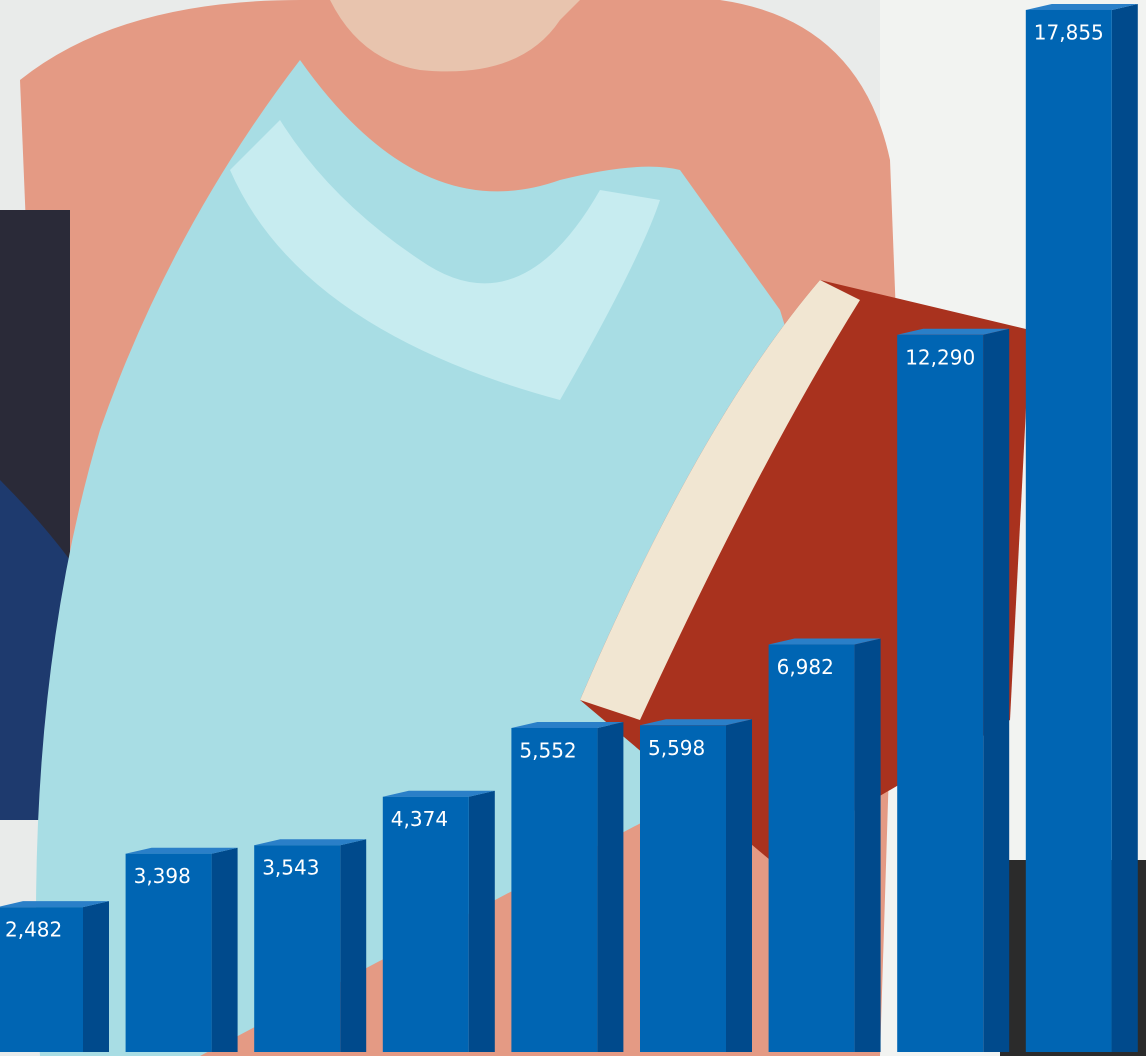  I want to click on value-label: 3,398, so click(162, 876).